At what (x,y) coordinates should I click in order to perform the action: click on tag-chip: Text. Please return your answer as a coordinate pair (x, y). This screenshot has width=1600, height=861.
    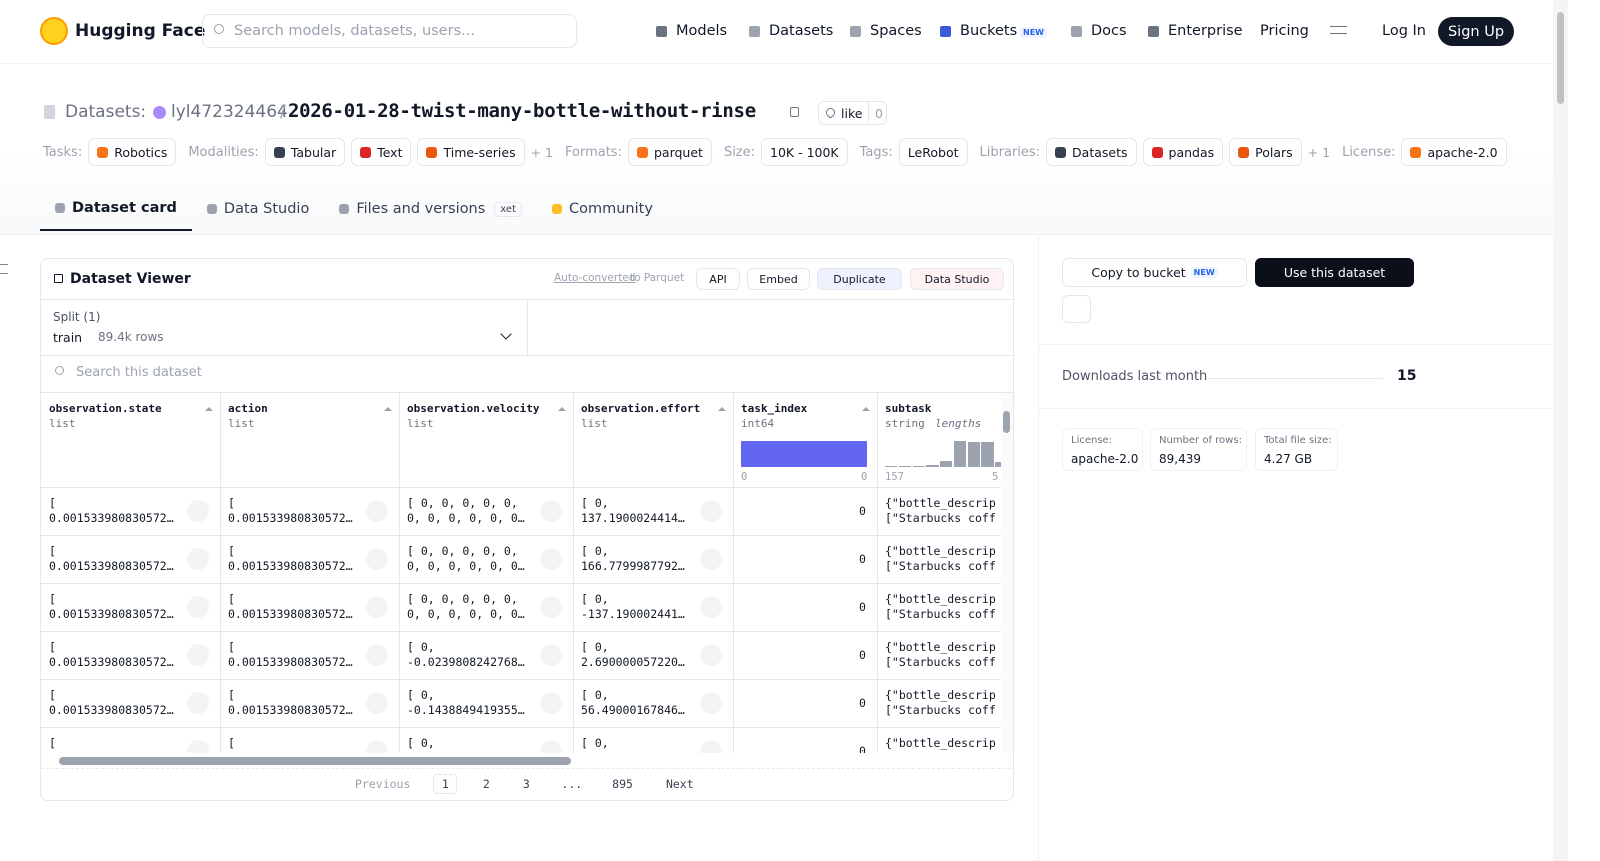
    Looking at the image, I should click on (381, 152).